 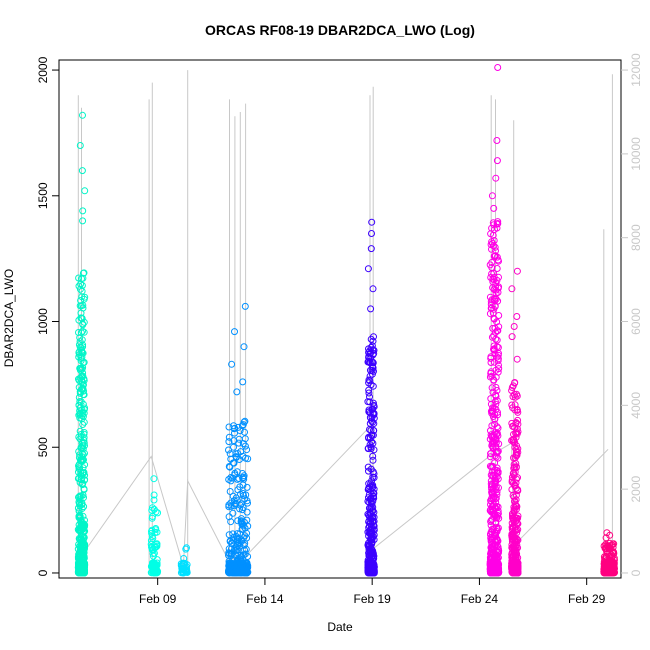 I want to click on chart-title: ORCAS RF08-19 DBAR2DCA_LWO (Log), so click(x=340, y=30).